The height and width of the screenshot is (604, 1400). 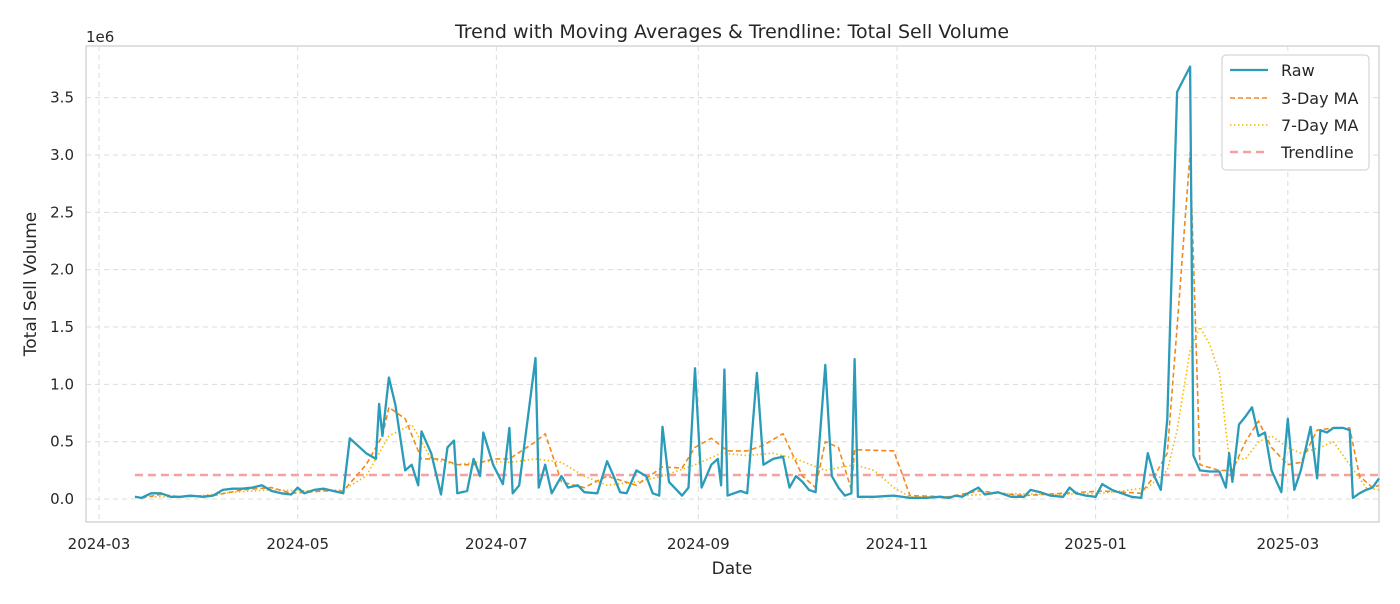 What do you see at coordinates (62, 499) in the screenshot?
I see `y-tick-label: 0.0` at bounding box center [62, 499].